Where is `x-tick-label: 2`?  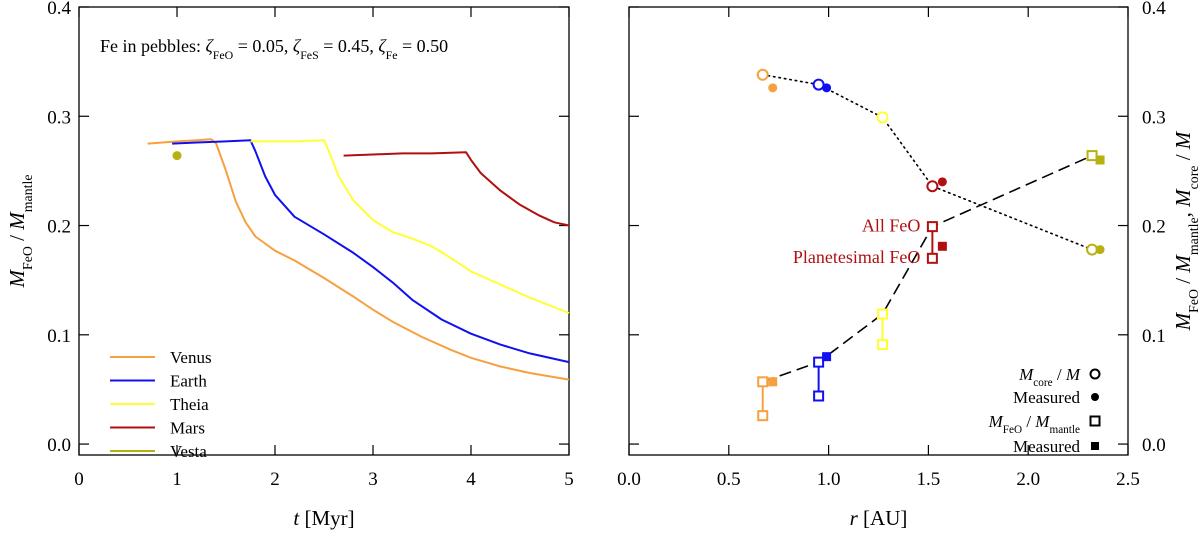
x-tick-label: 2 is located at coordinates (275, 479).